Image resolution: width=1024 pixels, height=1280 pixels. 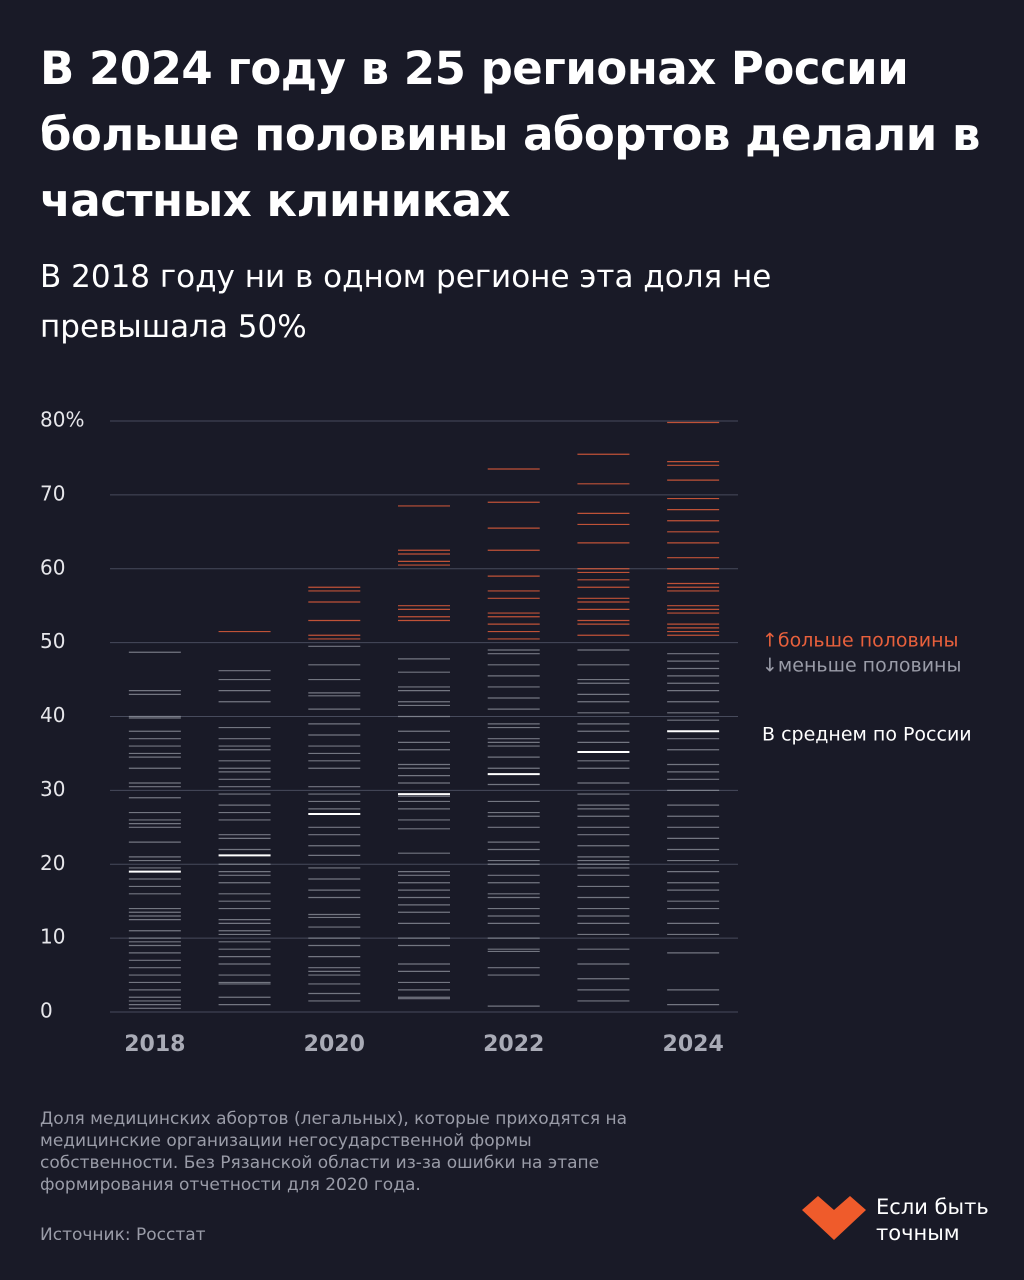 What do you see at coordinates (46, 1011) in the screenshot?
I see `y-tick-label: 0` at bounding box center [46, 1011].